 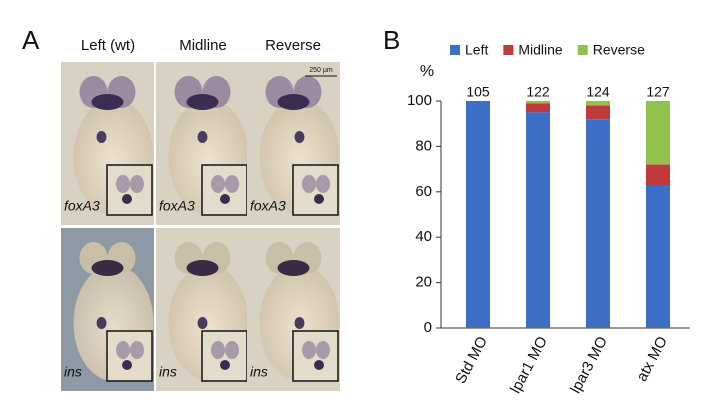 I want to click on panel-label: A, so click(x=31, y=40).